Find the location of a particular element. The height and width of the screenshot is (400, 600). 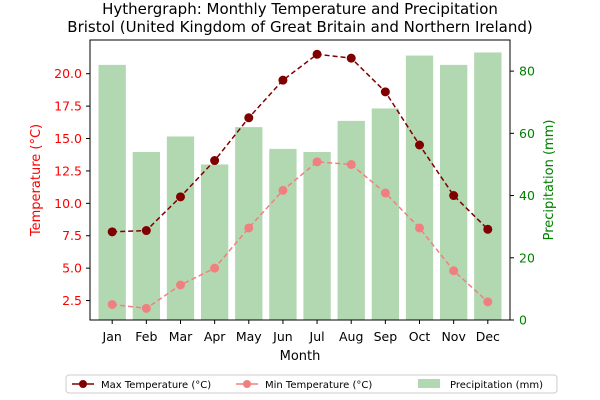

precip-bar-feb is located at coordinates (146, 236).